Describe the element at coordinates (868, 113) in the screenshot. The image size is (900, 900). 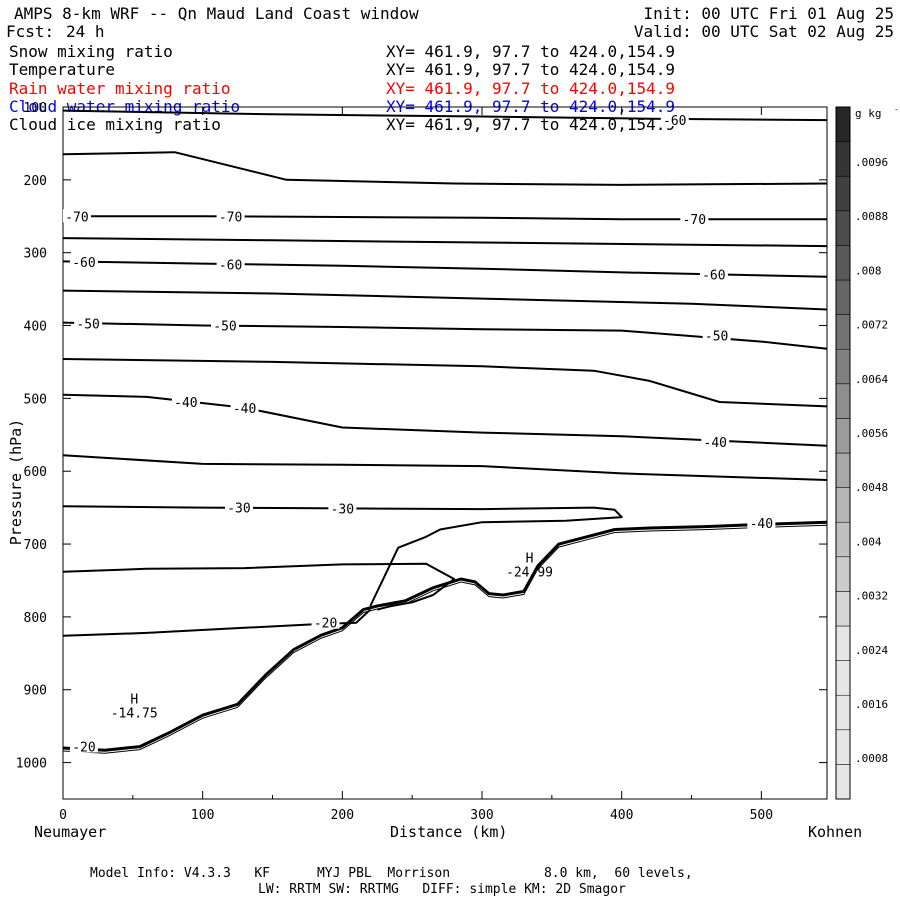
I see `colorbar-unit: g kg` at that location.